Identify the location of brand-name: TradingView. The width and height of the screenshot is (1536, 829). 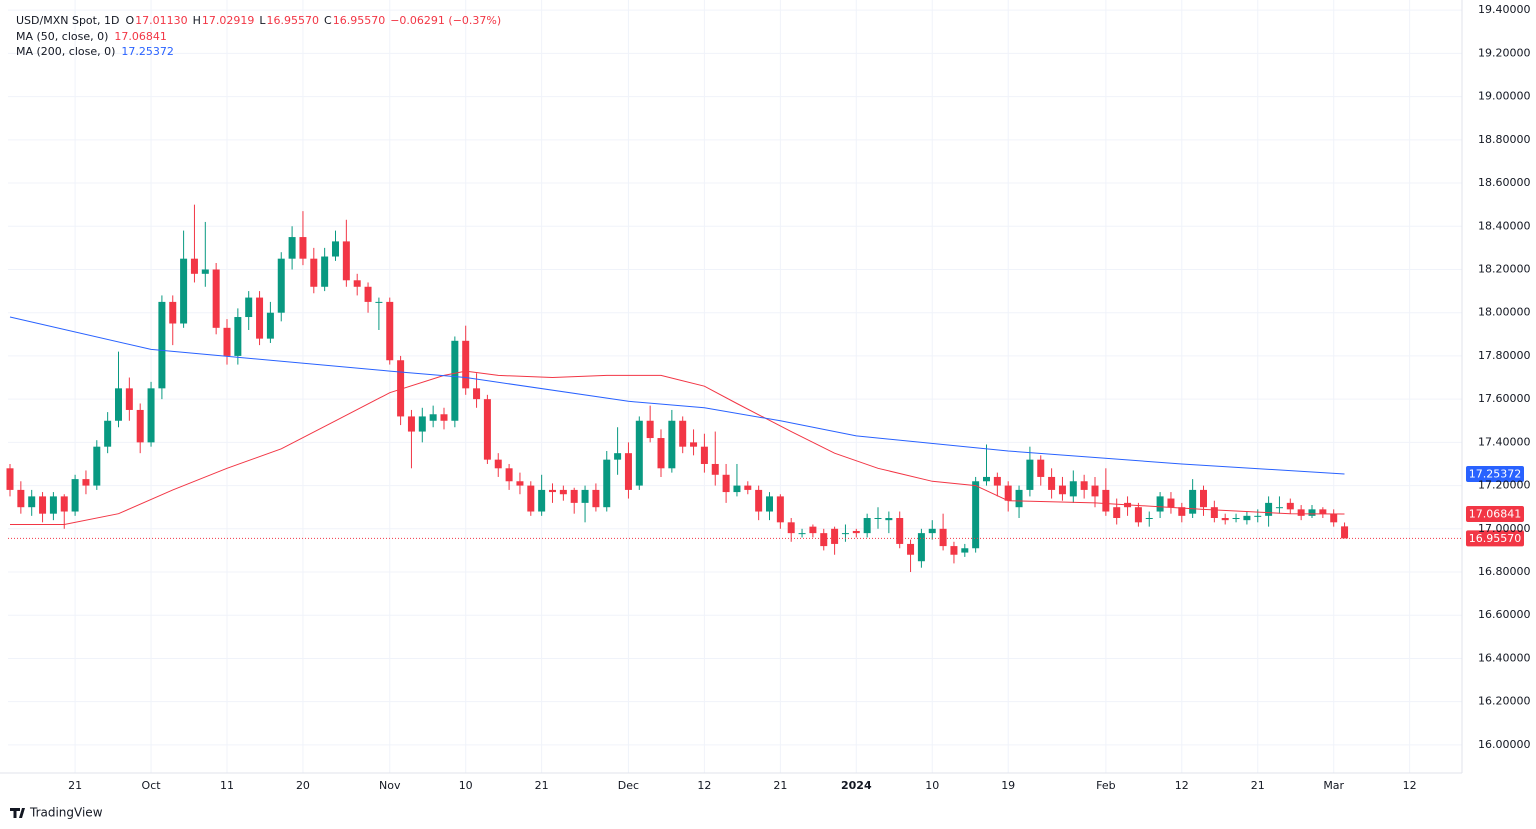
(66, 813).